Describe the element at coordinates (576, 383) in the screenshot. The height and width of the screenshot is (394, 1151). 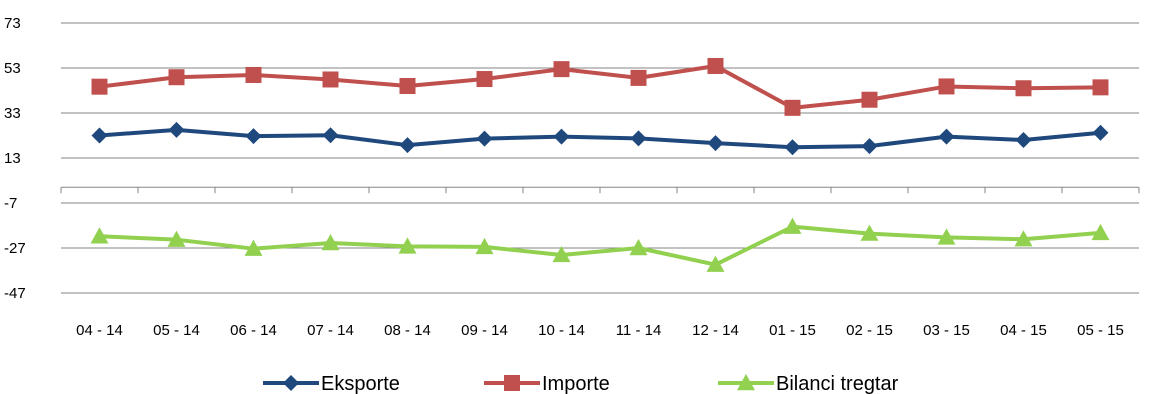
I see `legend-label: Importe` at that location.